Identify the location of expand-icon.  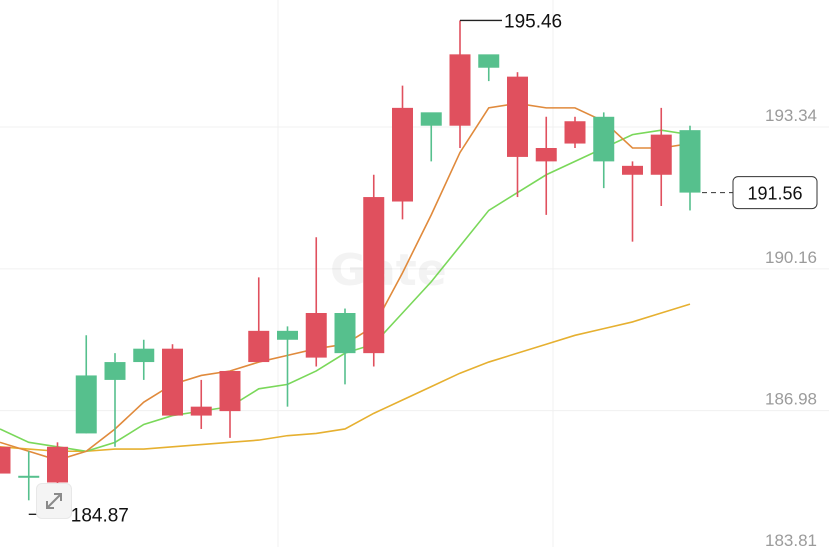
(54, 501).